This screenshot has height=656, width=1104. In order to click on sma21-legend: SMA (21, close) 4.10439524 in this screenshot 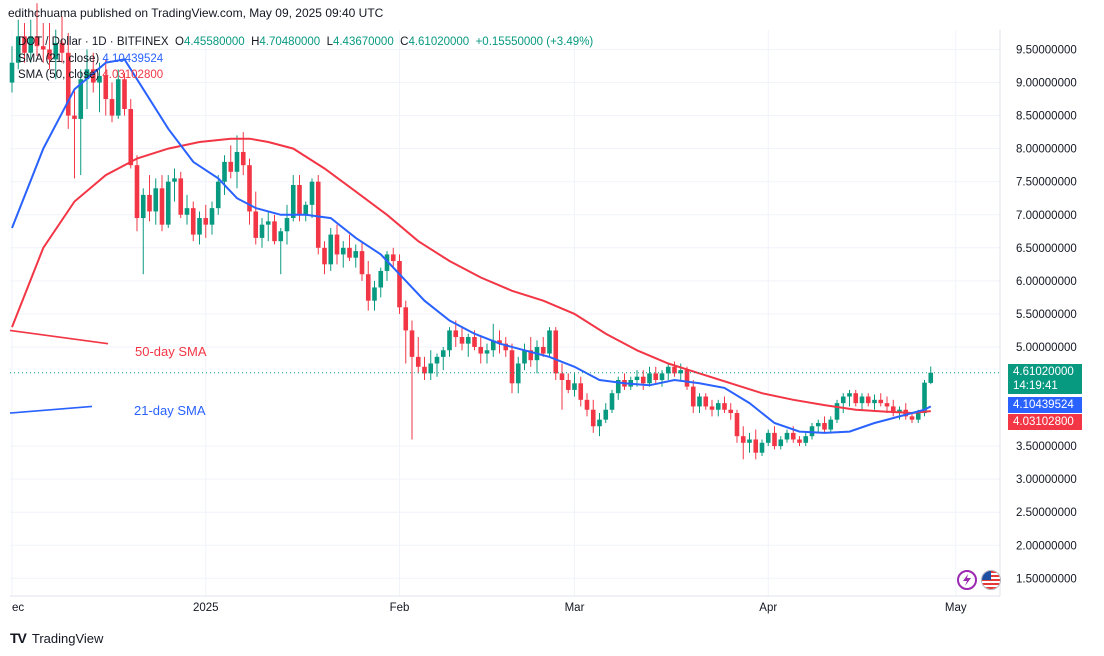, I will do `click(91, 58)`.